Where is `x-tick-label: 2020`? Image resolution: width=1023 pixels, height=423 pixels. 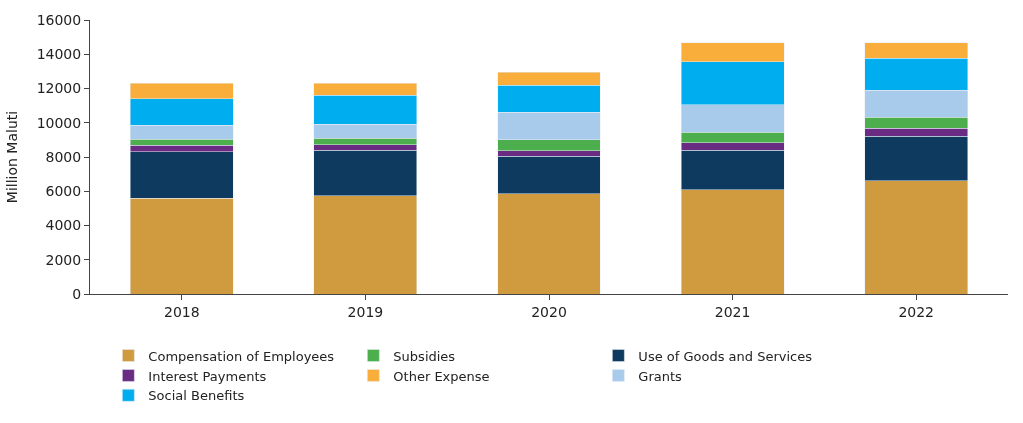 x-tick-label: 2020 is located at coordinates (549, 311).